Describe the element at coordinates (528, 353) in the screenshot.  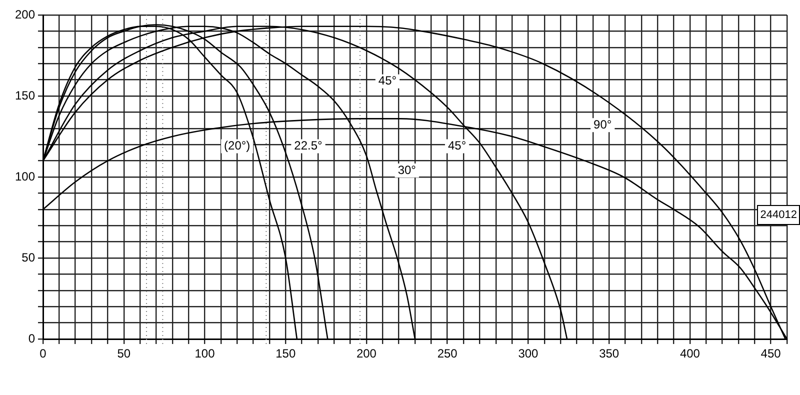
I see `x-tick-label: 300` at that location.